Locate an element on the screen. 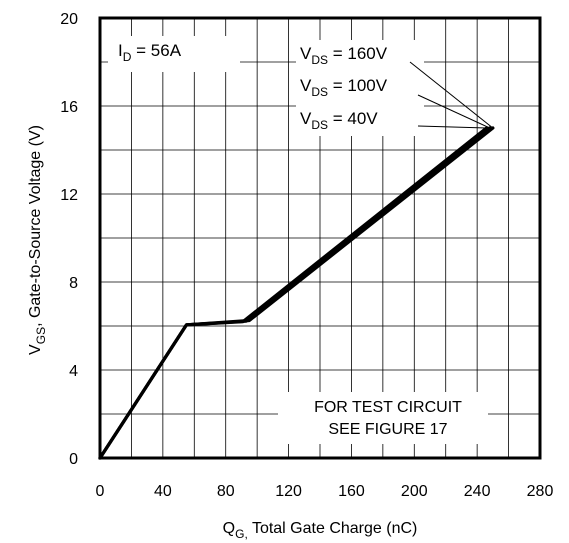 The image size is (569, 543). y-tick-label: 0 is located at coordinates (73, 459).